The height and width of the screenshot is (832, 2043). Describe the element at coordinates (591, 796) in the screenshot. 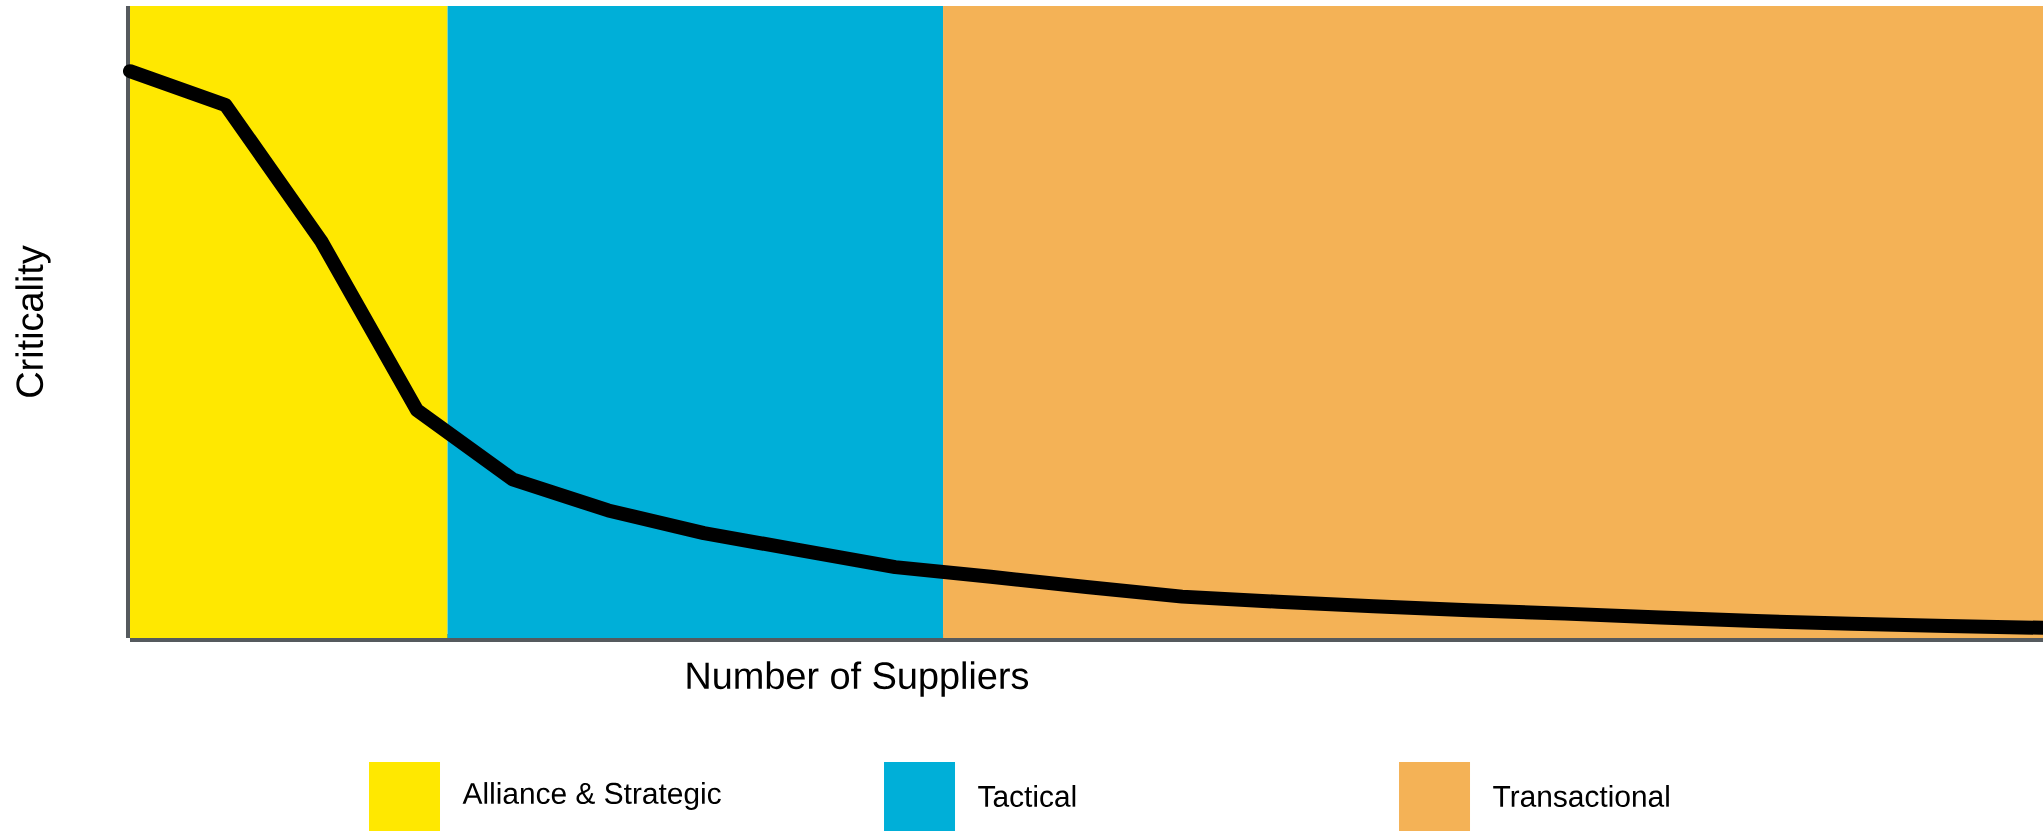

I see `text: Alliance & Strategic` at that location.